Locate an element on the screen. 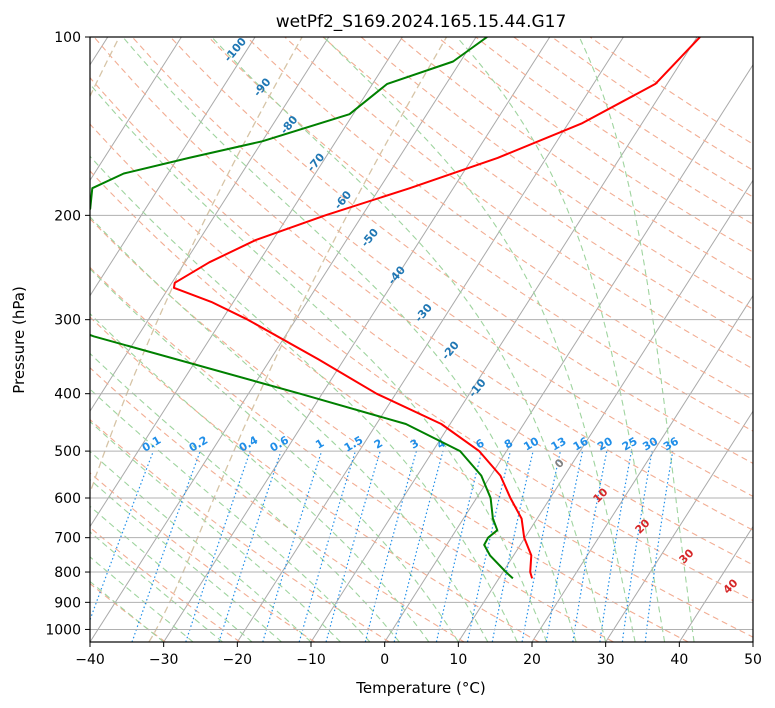  x-tick-label: −20 is located at coordinates (238, 660).